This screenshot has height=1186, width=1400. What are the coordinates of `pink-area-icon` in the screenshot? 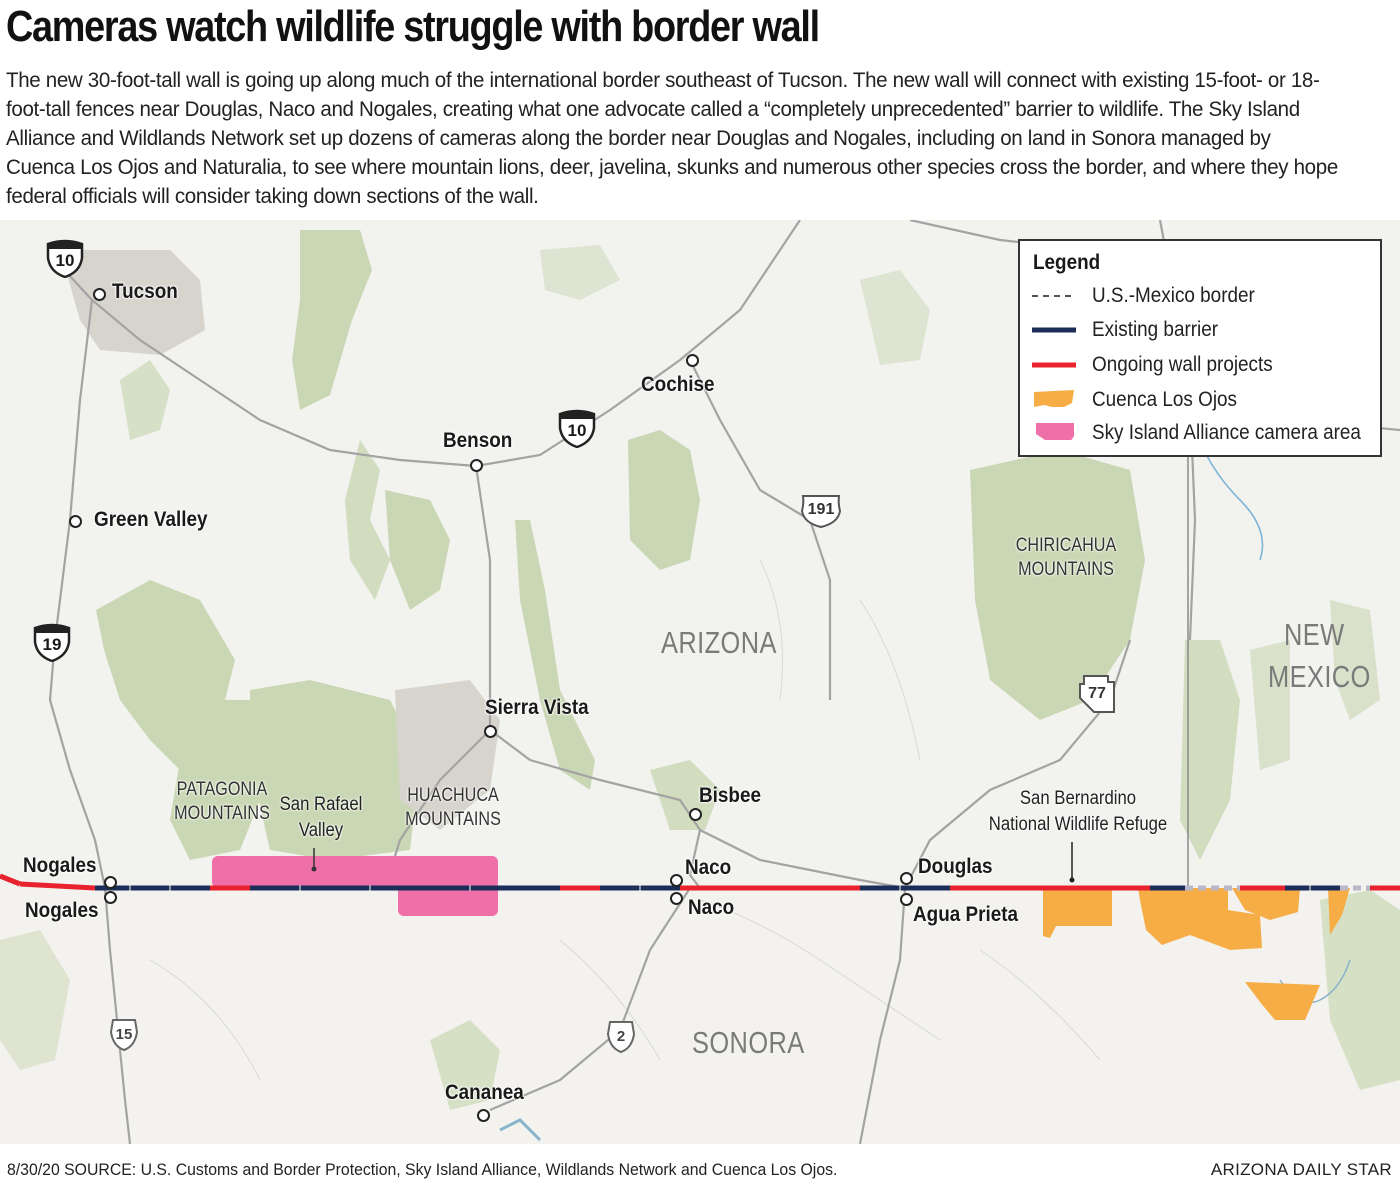 It's located at (1055, 431).